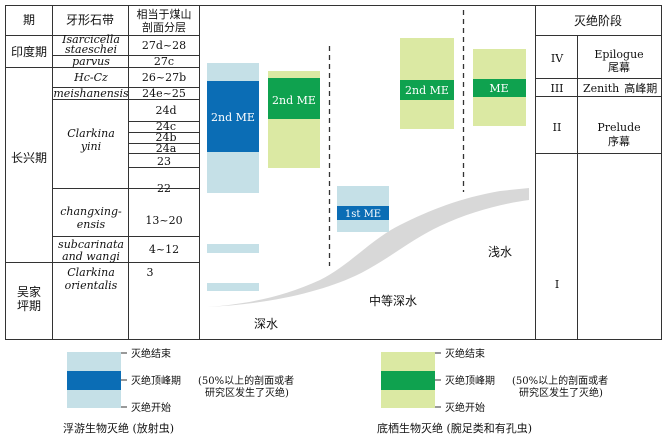 Image resolution: width=667 pixels, height=440 pixels. Describe the element at coordinates (91, 211) in the screenshot. I see `zone-changxingensis-line1: changxing-` at that location.